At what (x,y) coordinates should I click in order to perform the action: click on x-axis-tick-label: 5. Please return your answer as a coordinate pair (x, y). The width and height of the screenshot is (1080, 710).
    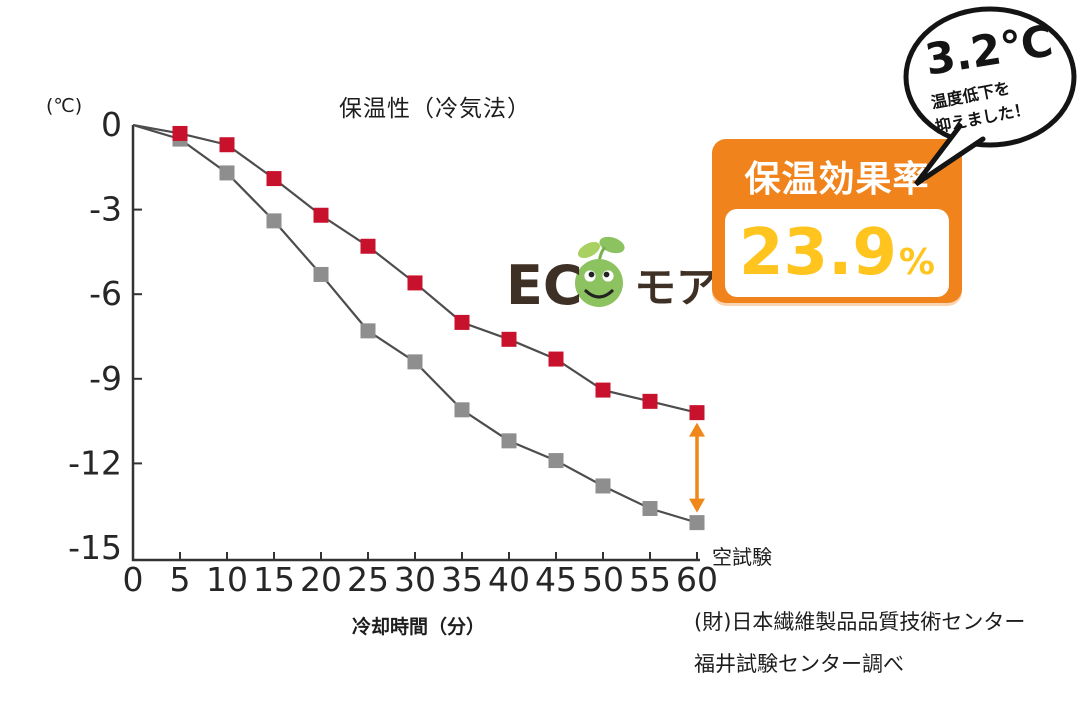
    Looking at the image, I should click on (180, 579).